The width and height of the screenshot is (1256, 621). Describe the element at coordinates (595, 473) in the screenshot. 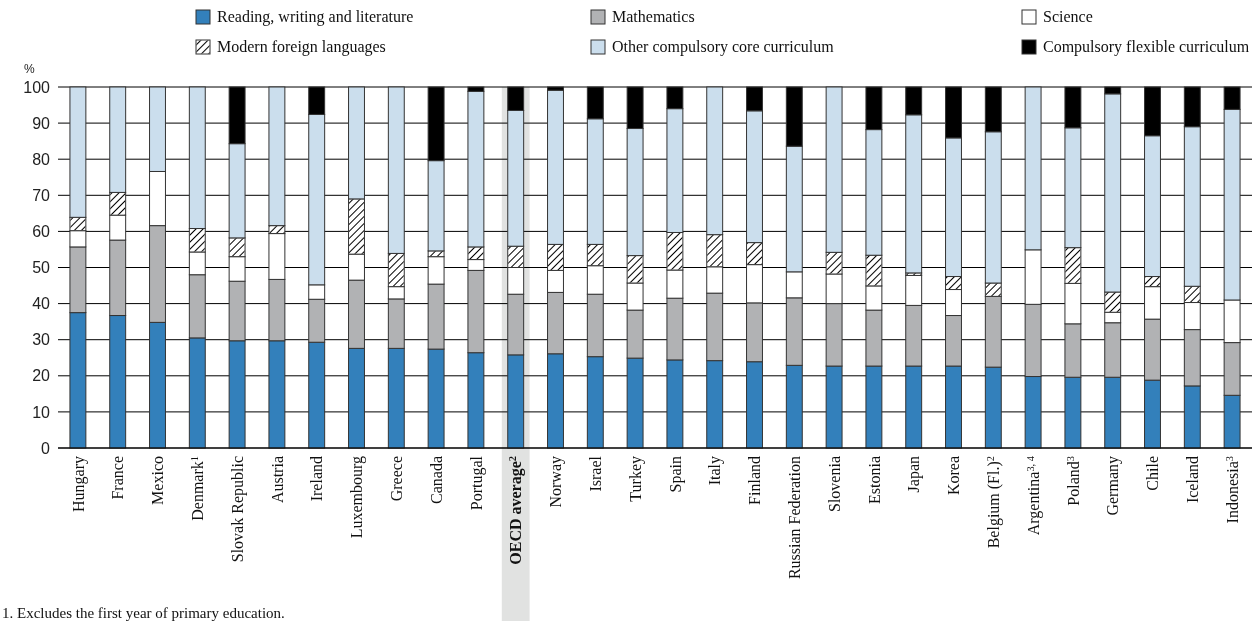

I see `x-tick-label: Israel` at that location.